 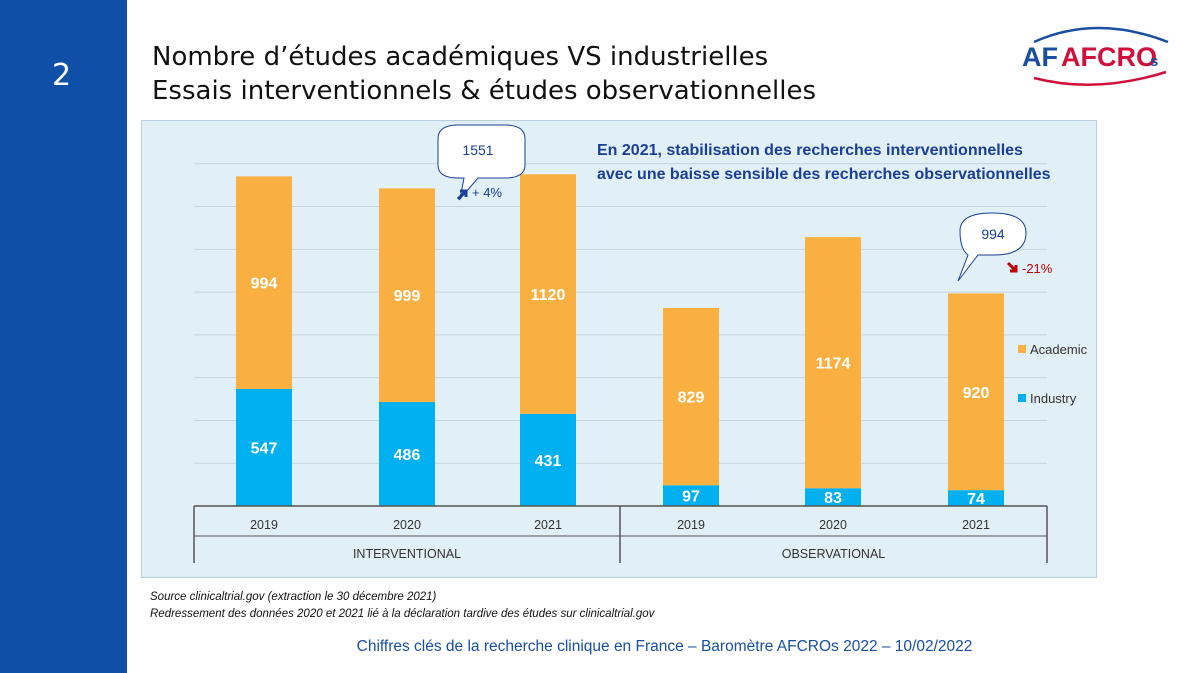 What do you see at coordinates (1022, 398) in the screenshot?
I see `legend-swatch-industry` at bounding box center [1022, 398].